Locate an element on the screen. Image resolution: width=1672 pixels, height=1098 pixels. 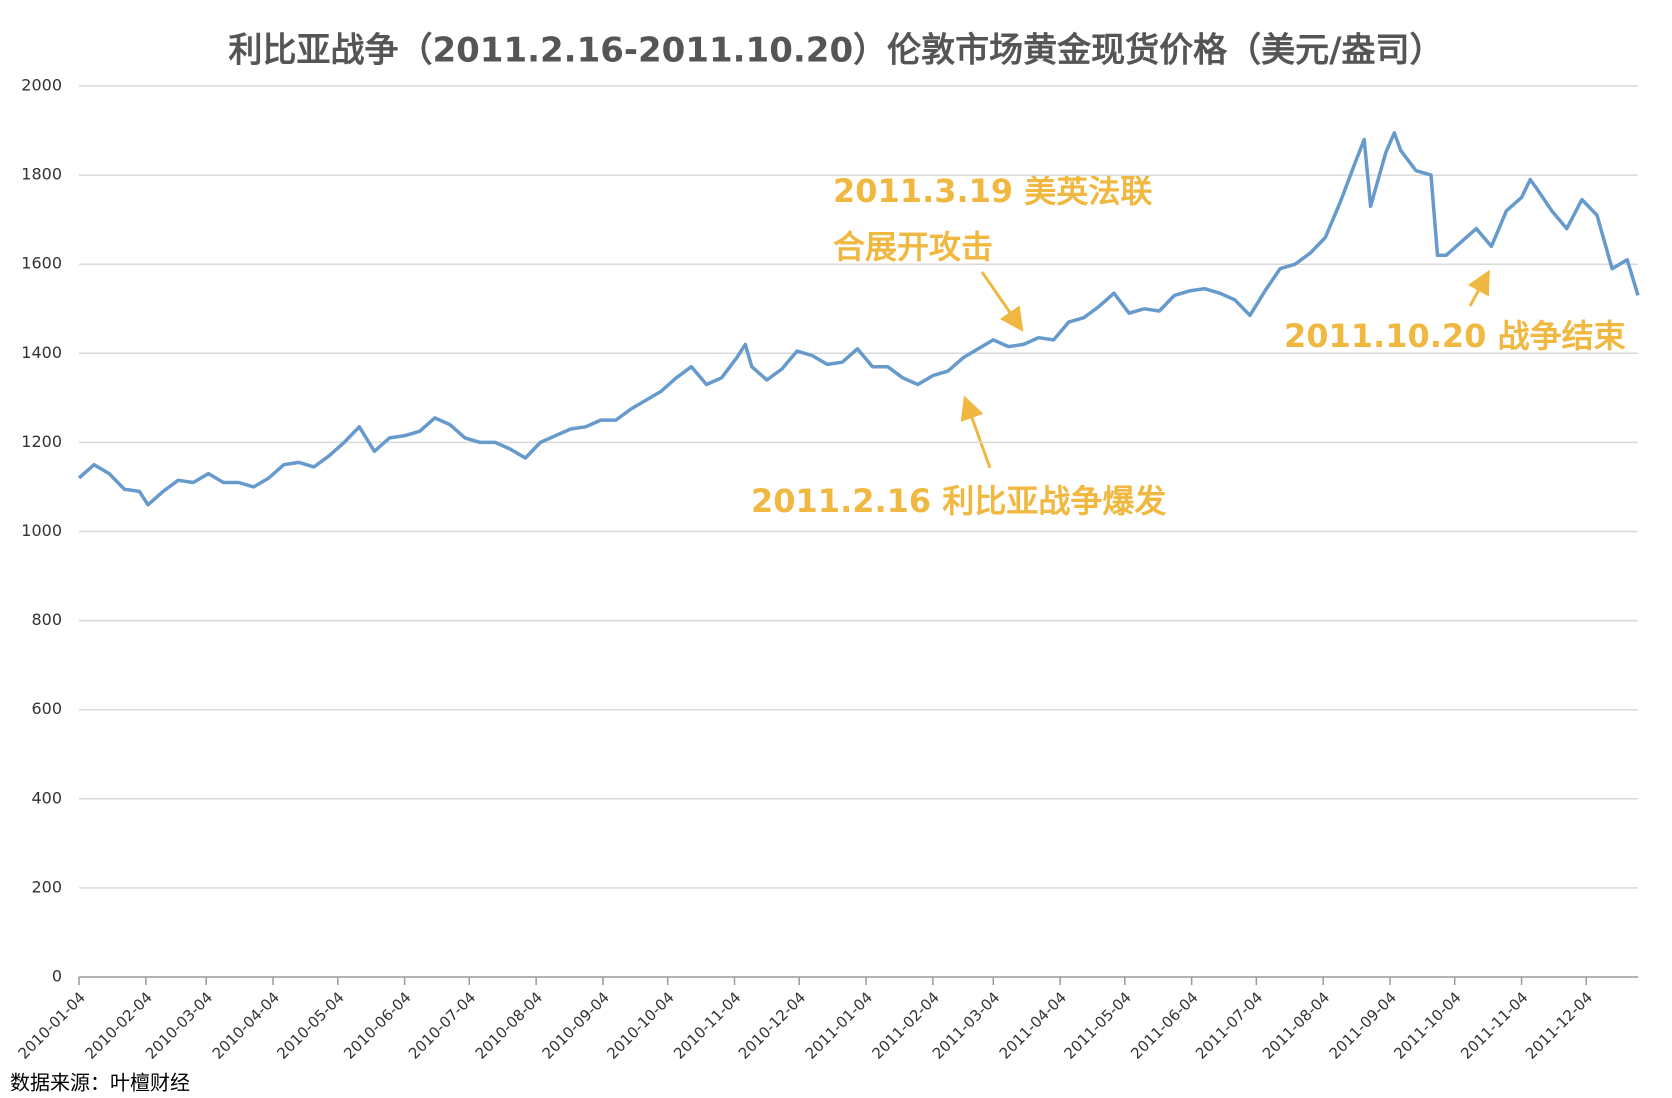
x-tick-label: 2010-08-04 is located at coordinates (509, 1025).